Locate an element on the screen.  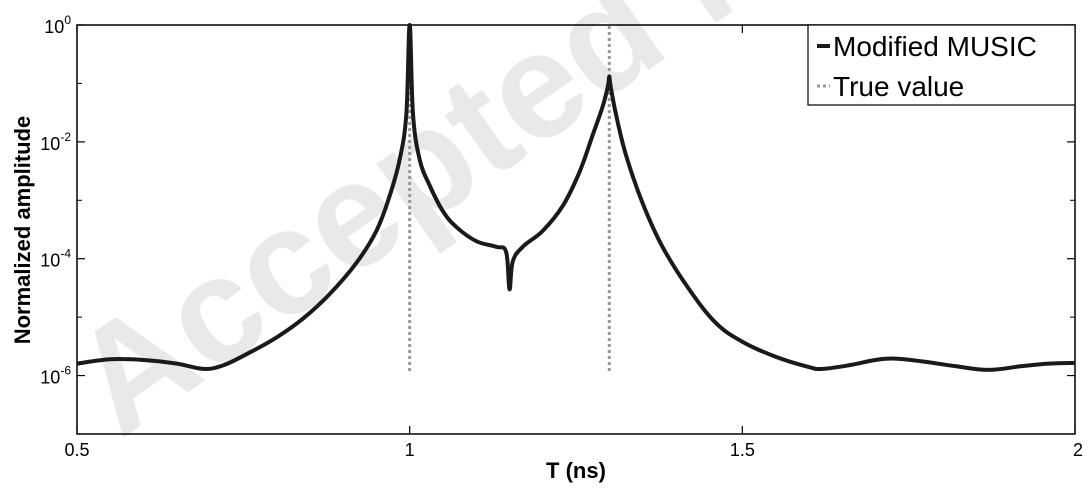
y-tick-label: 10⁻² is located at coordinates (55, 142).